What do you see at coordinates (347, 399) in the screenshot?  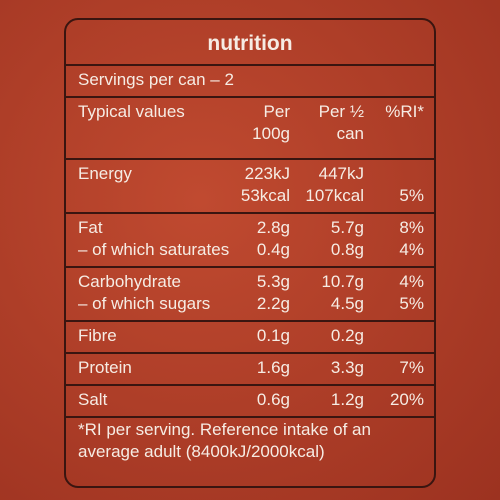 I see `cell: 1.2g` at bounding box center [347, 399].